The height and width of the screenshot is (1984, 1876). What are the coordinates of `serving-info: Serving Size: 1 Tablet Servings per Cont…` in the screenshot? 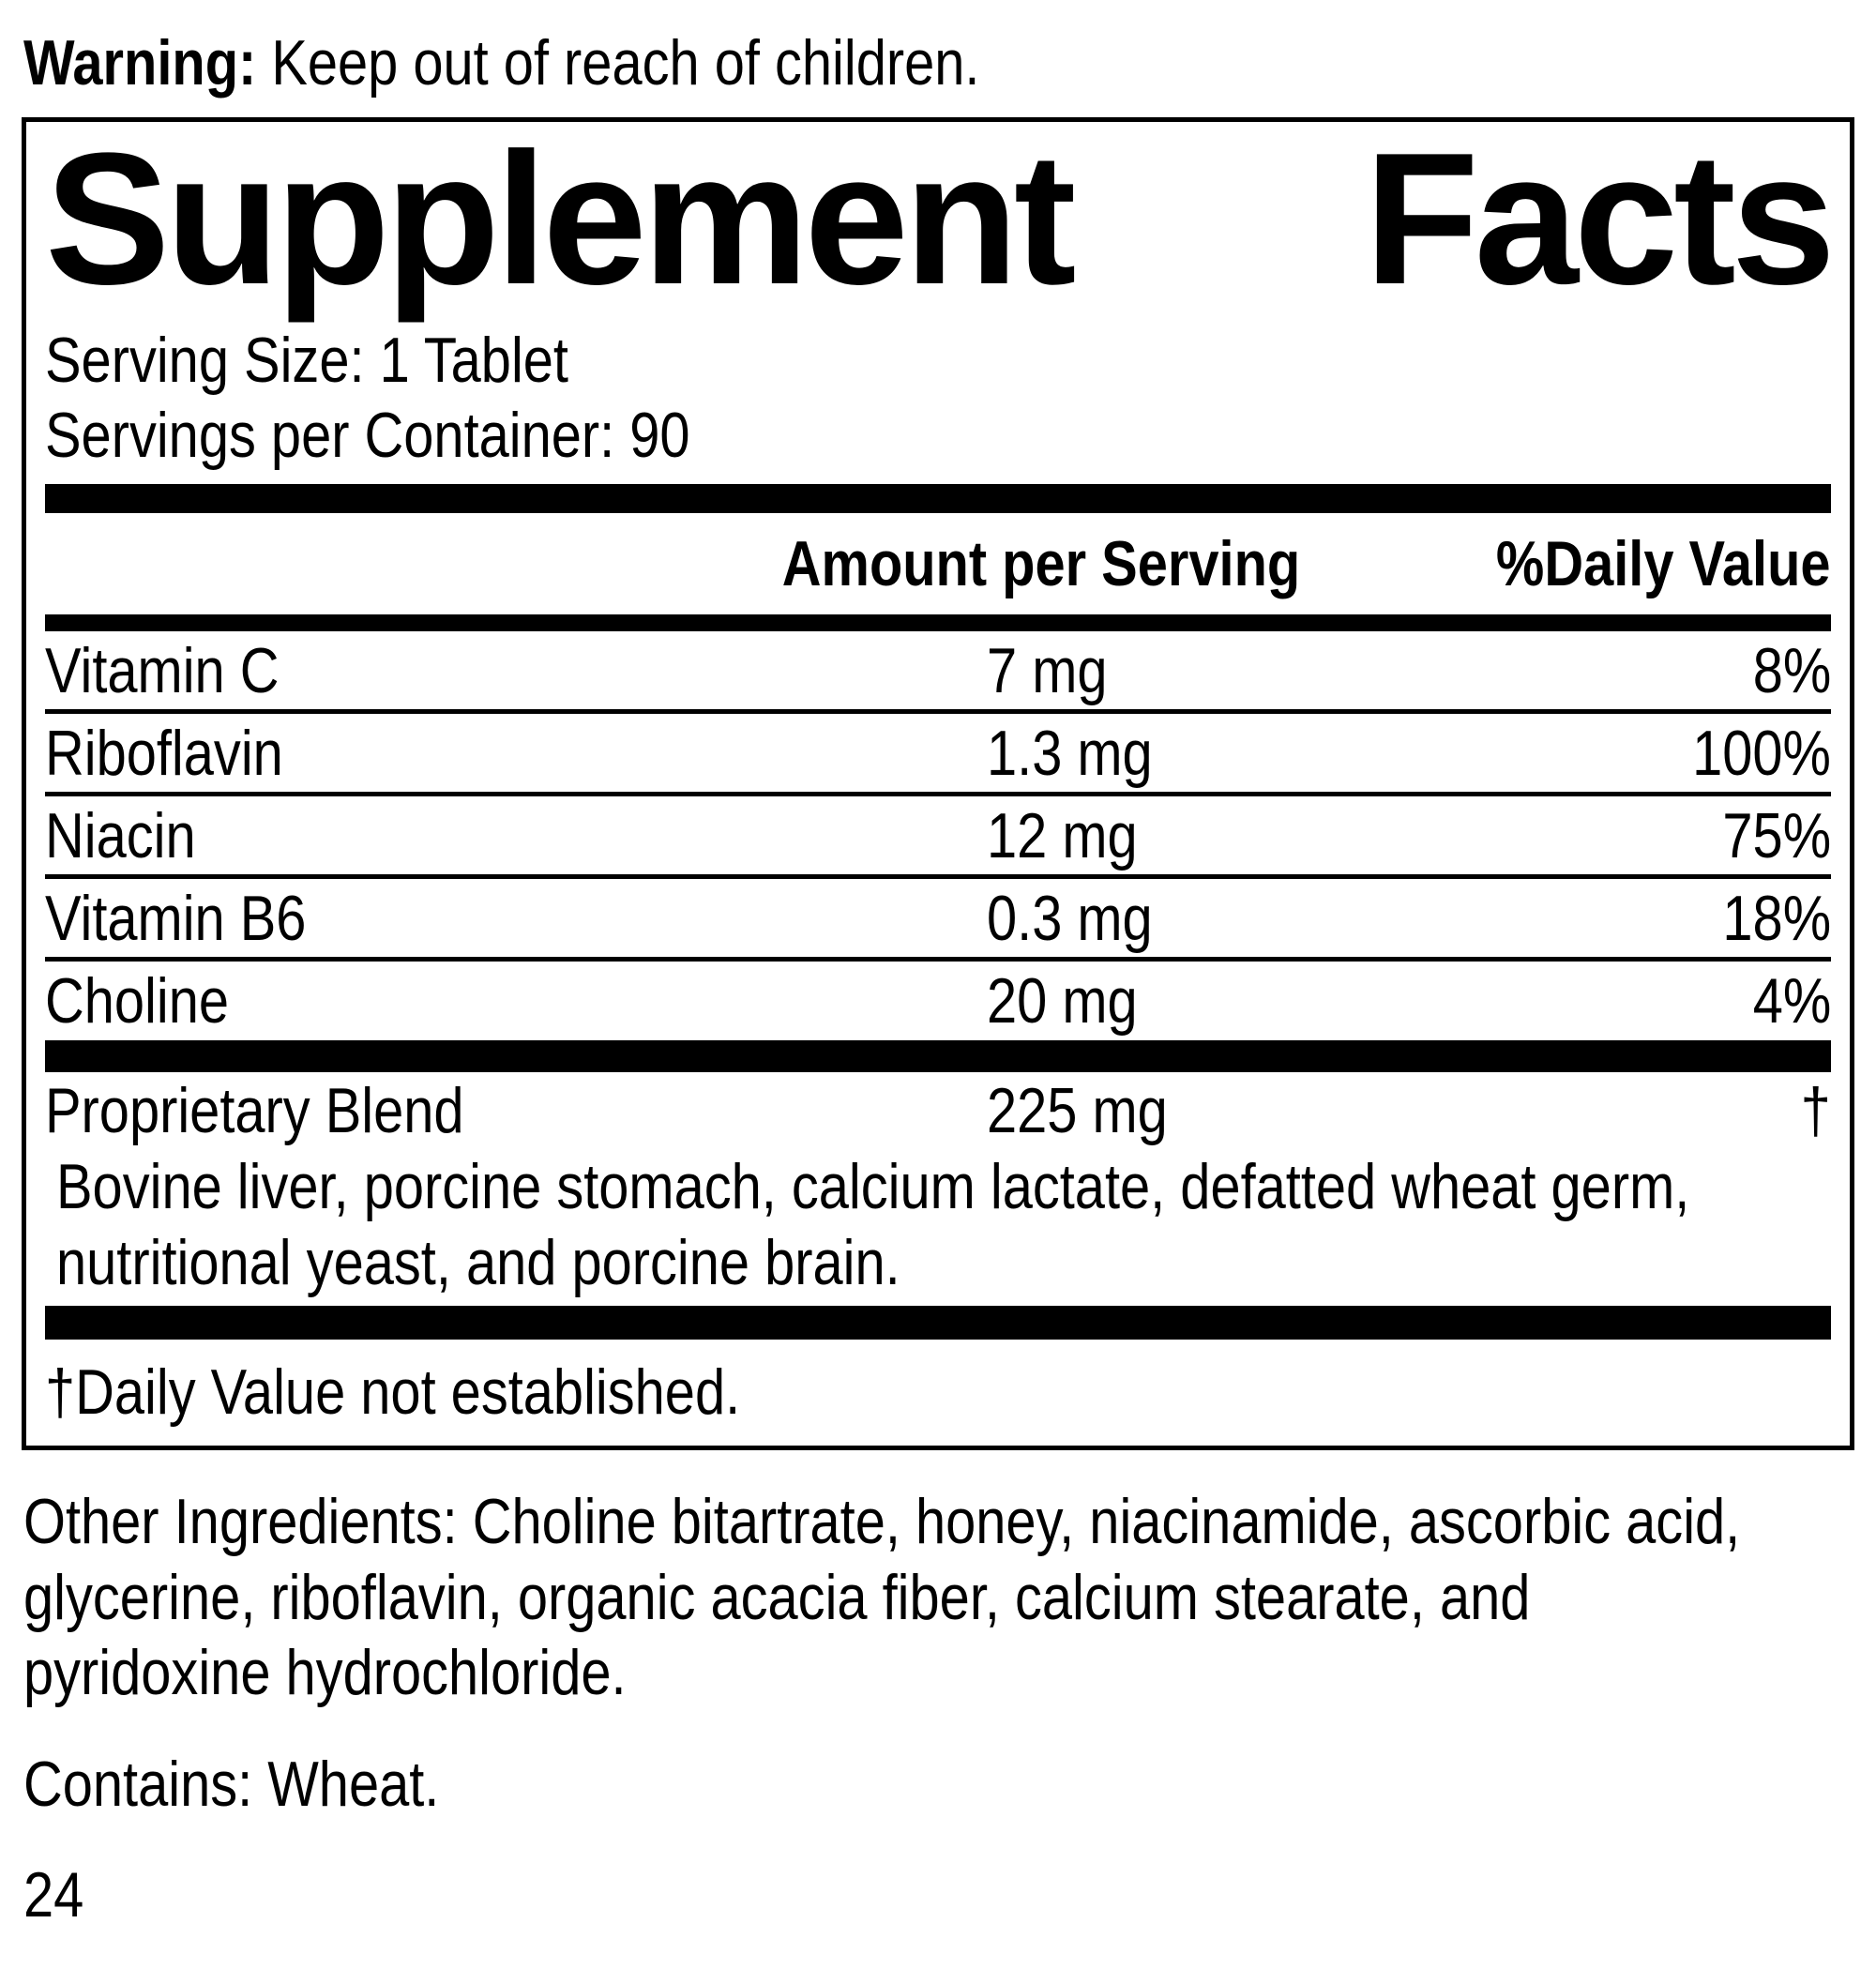 It's located at (938, 398).